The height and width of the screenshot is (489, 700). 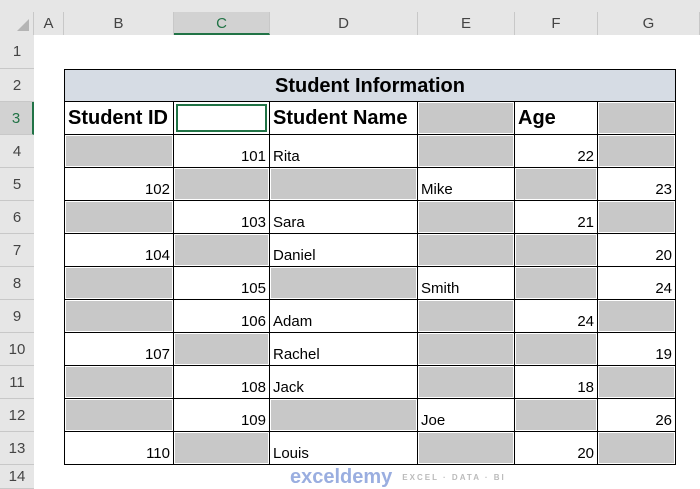 What do you see at coordinates (344, 316) in the screenshot?
I see `table-cell: Adam` at bounding box center [344, 316].